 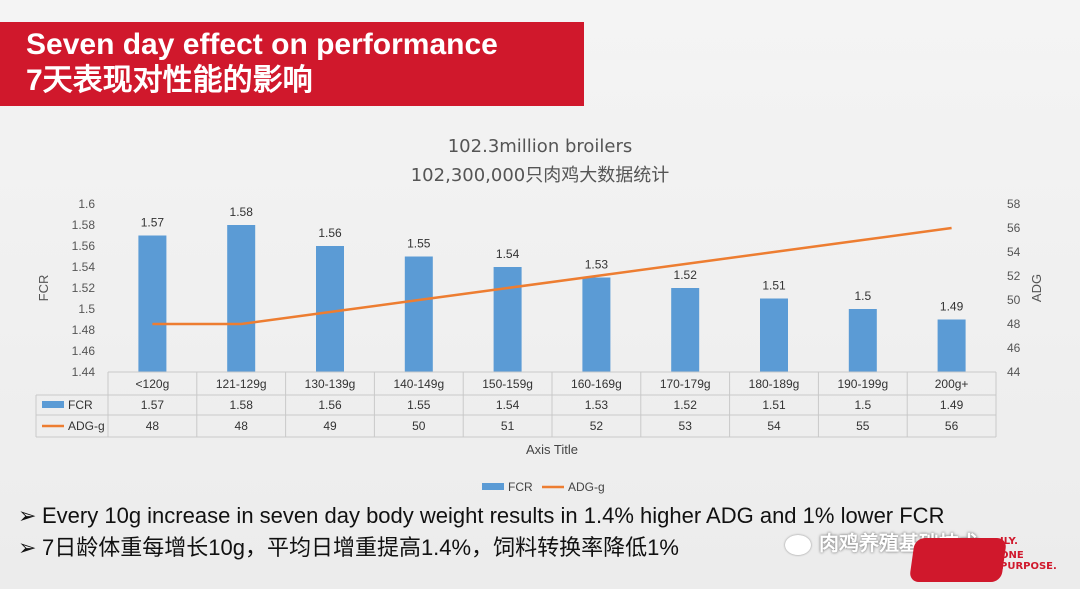 What do you see at coordinates (1014, 252) in the screenshot?
I see `y2-tick-label: 54` at bounding box center [1014, 252].